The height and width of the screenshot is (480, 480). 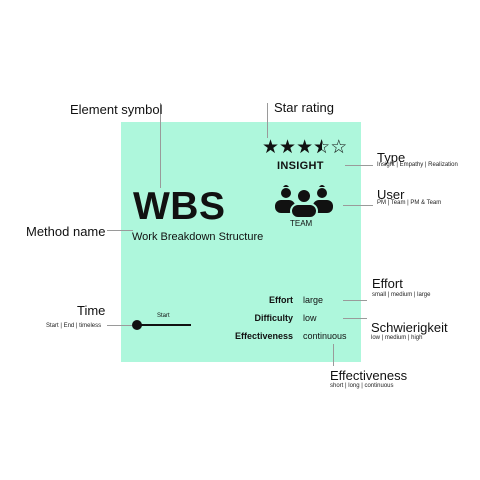 I want to click on callout-user-options: PM | Team | PM & Team, so click(x=409, y=203).